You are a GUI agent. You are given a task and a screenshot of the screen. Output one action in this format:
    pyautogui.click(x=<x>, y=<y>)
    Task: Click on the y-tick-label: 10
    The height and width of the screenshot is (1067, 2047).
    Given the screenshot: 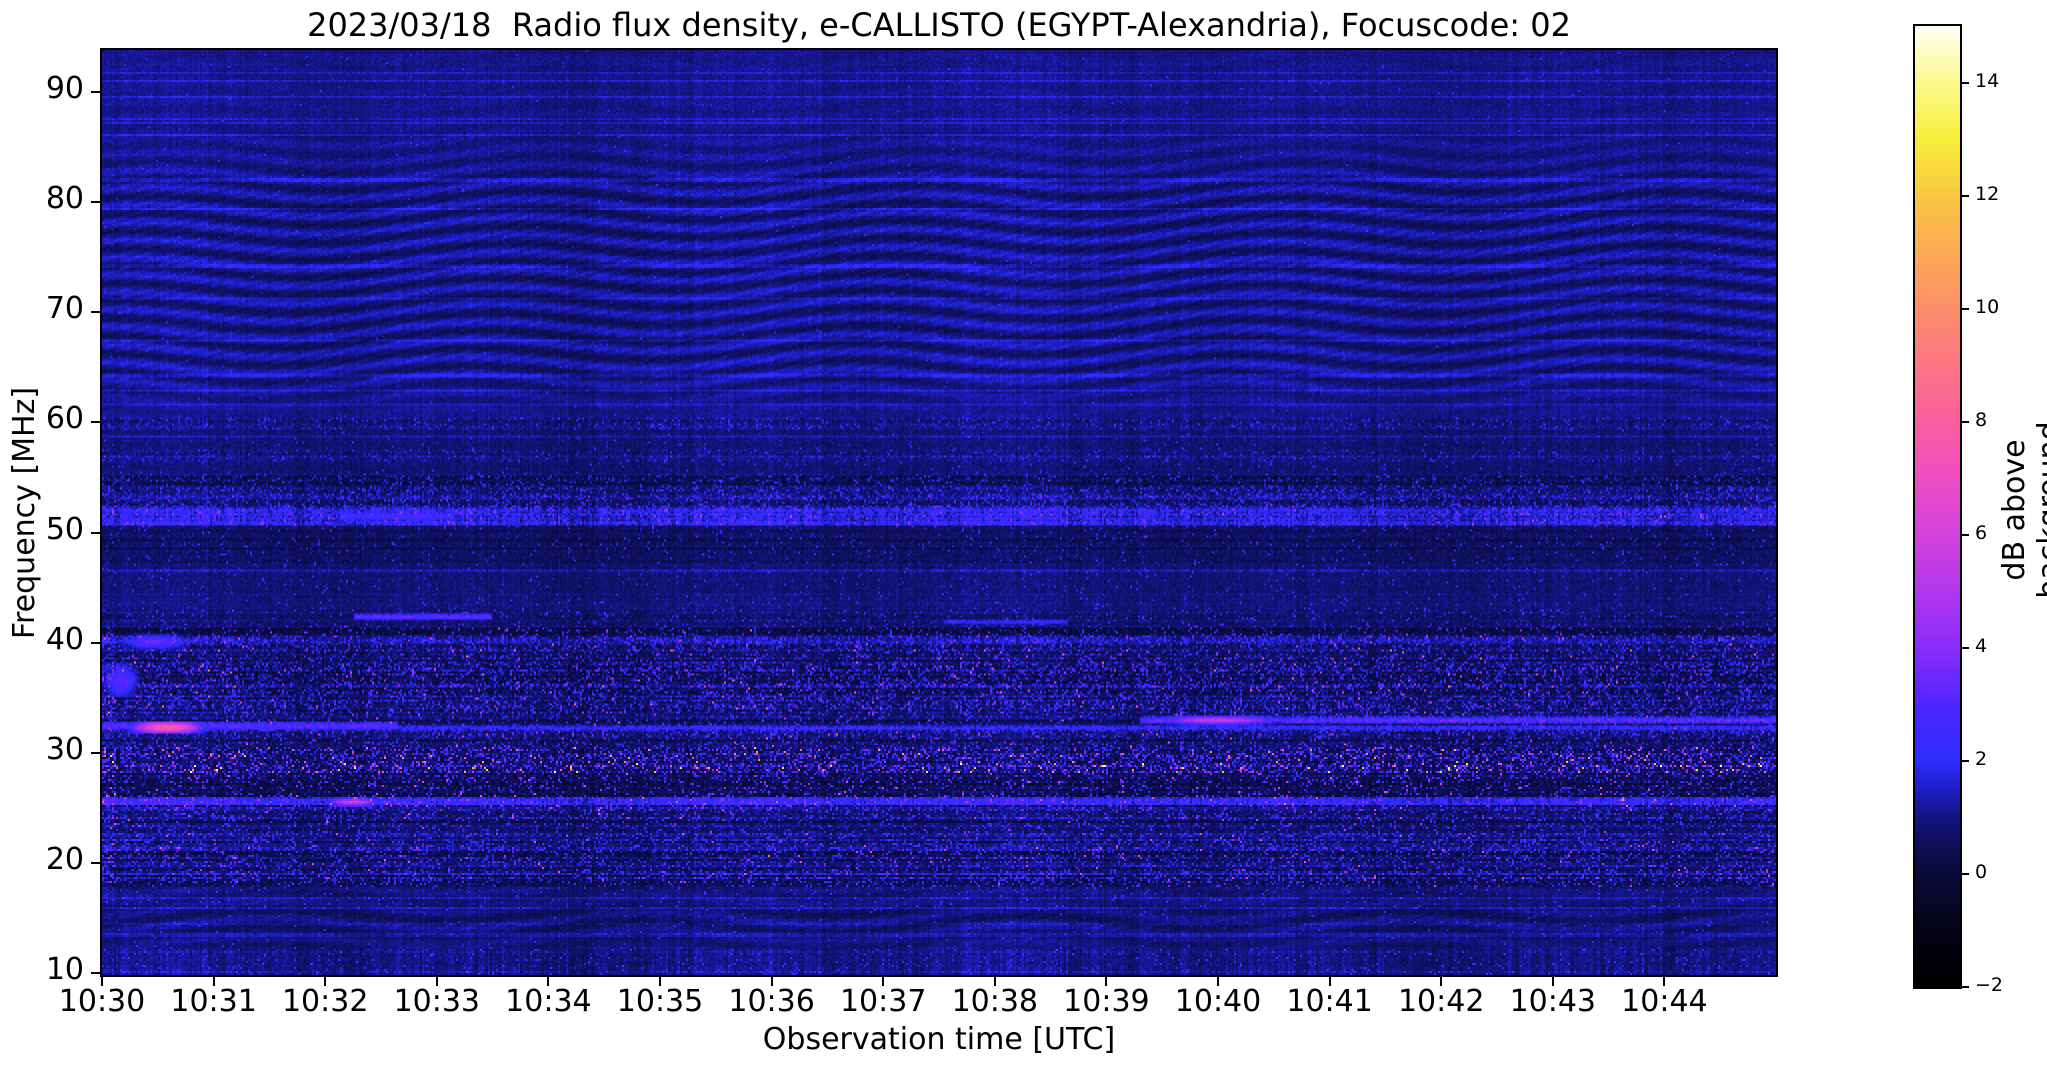 What is the action you would take?
    pyautogui.click(x=64, y=970)
    